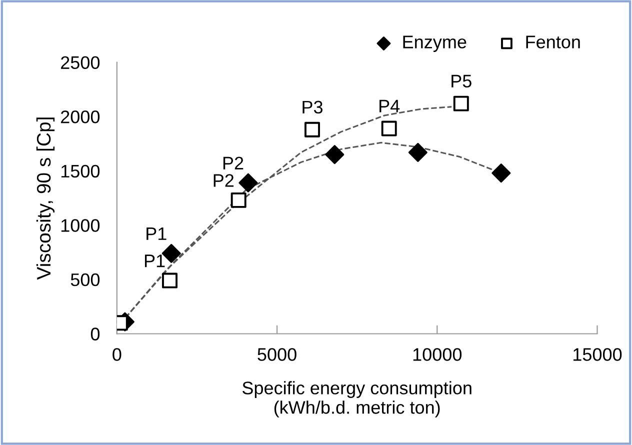 Image resolution: width=632 pixels, height=445 pixels. I want to click on x-tick-label: 5000, so click(277, 354).